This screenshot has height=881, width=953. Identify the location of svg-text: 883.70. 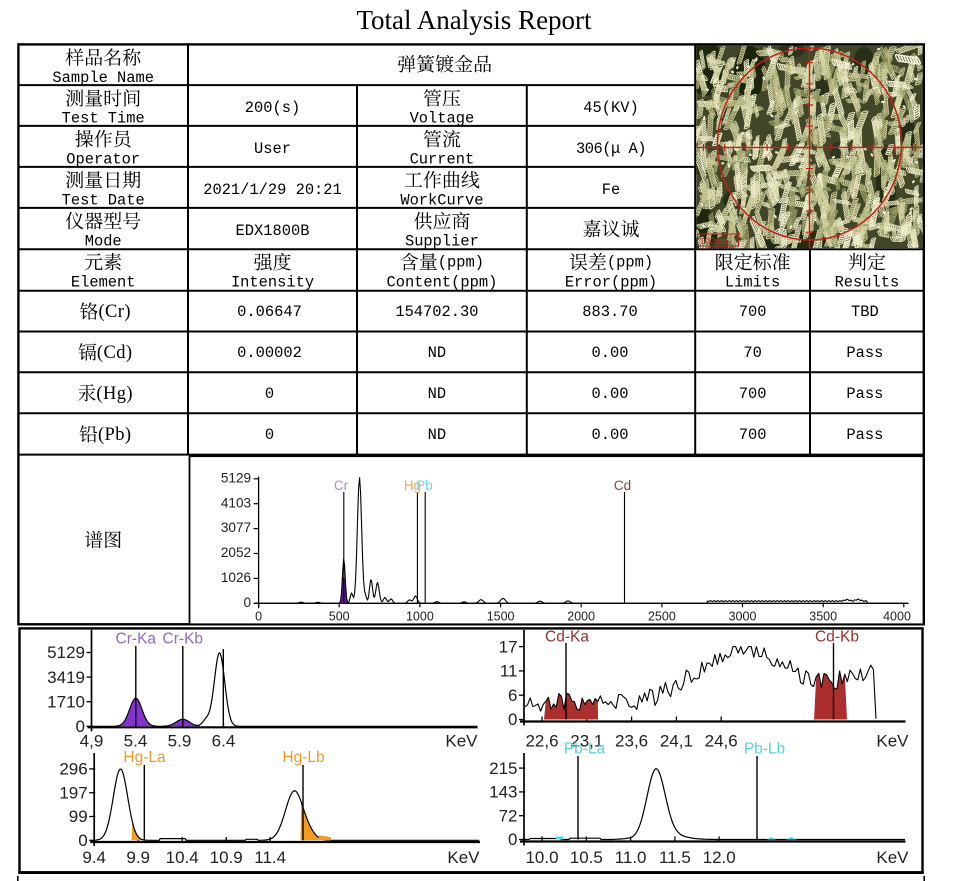
(609, 312).